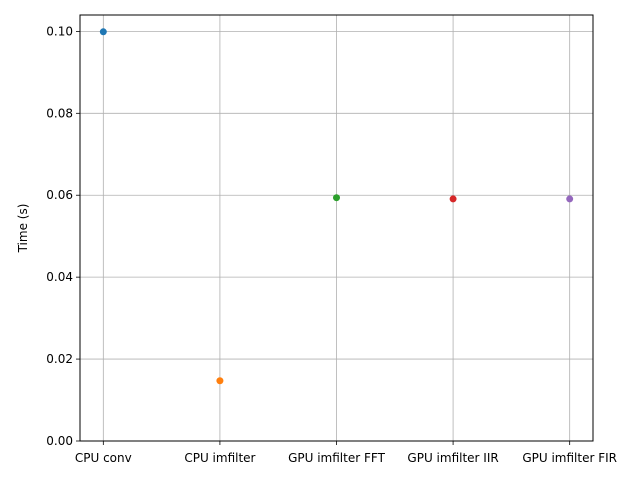  What do you see at coordinates (59, 31) in the screenshot?
I see `y-tick-label: 0.10` at bounding box center [59, 31].